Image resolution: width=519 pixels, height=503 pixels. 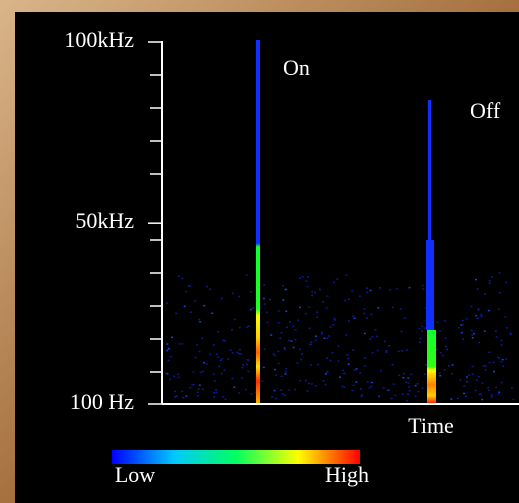 I want to click on y-tick-label: 100kHz, so click(x=99, y=39).